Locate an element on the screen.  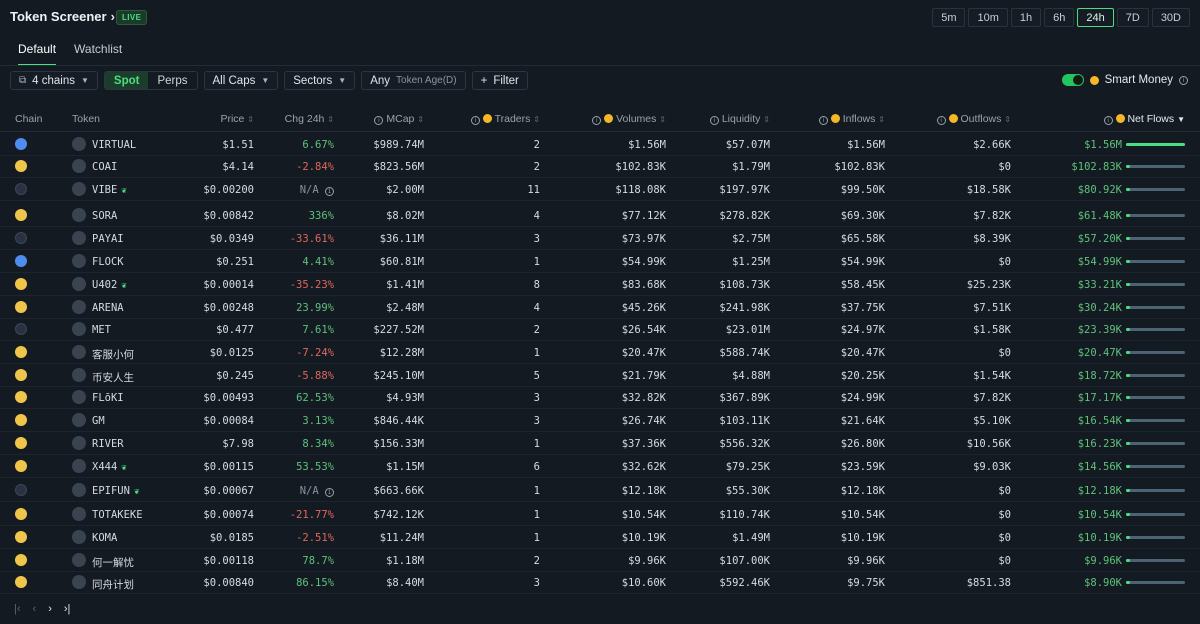
token-name: GM is located at coordinates (98, 421).